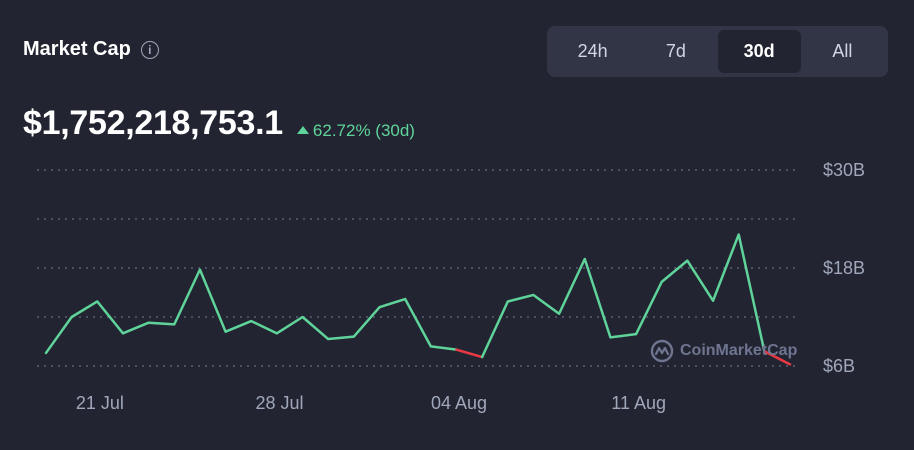 Image resolution: width=914 pixels, height=450 pixels. I want to click on summary-row: $1,752,218,753.1 62.72% (30d), so click(219, 123).